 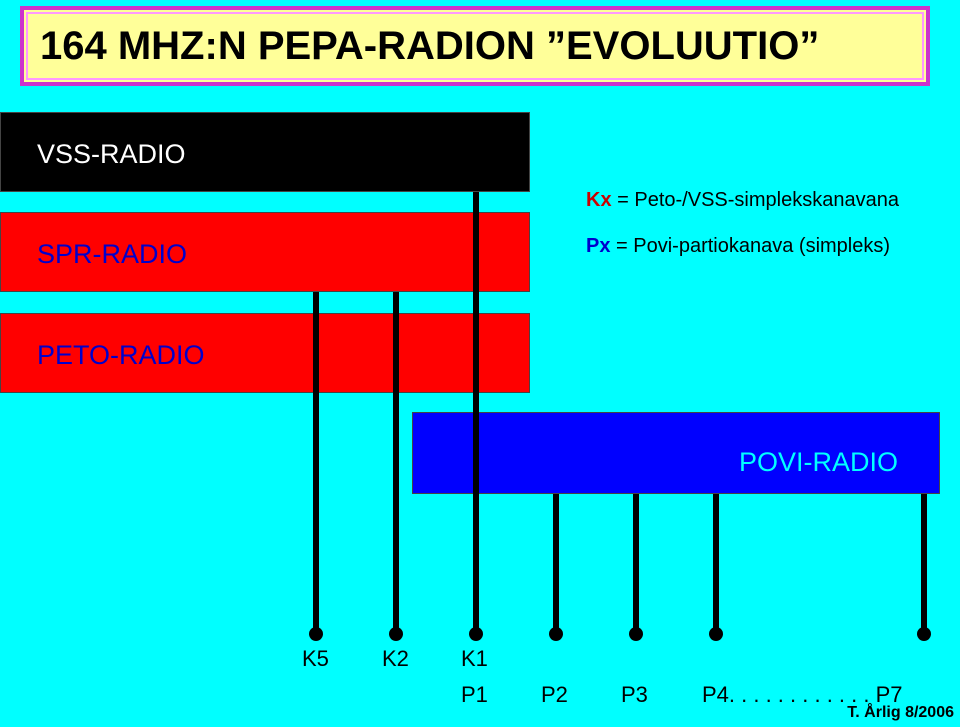 I want to click on p2-label: P2, so click(x=554, y=694).